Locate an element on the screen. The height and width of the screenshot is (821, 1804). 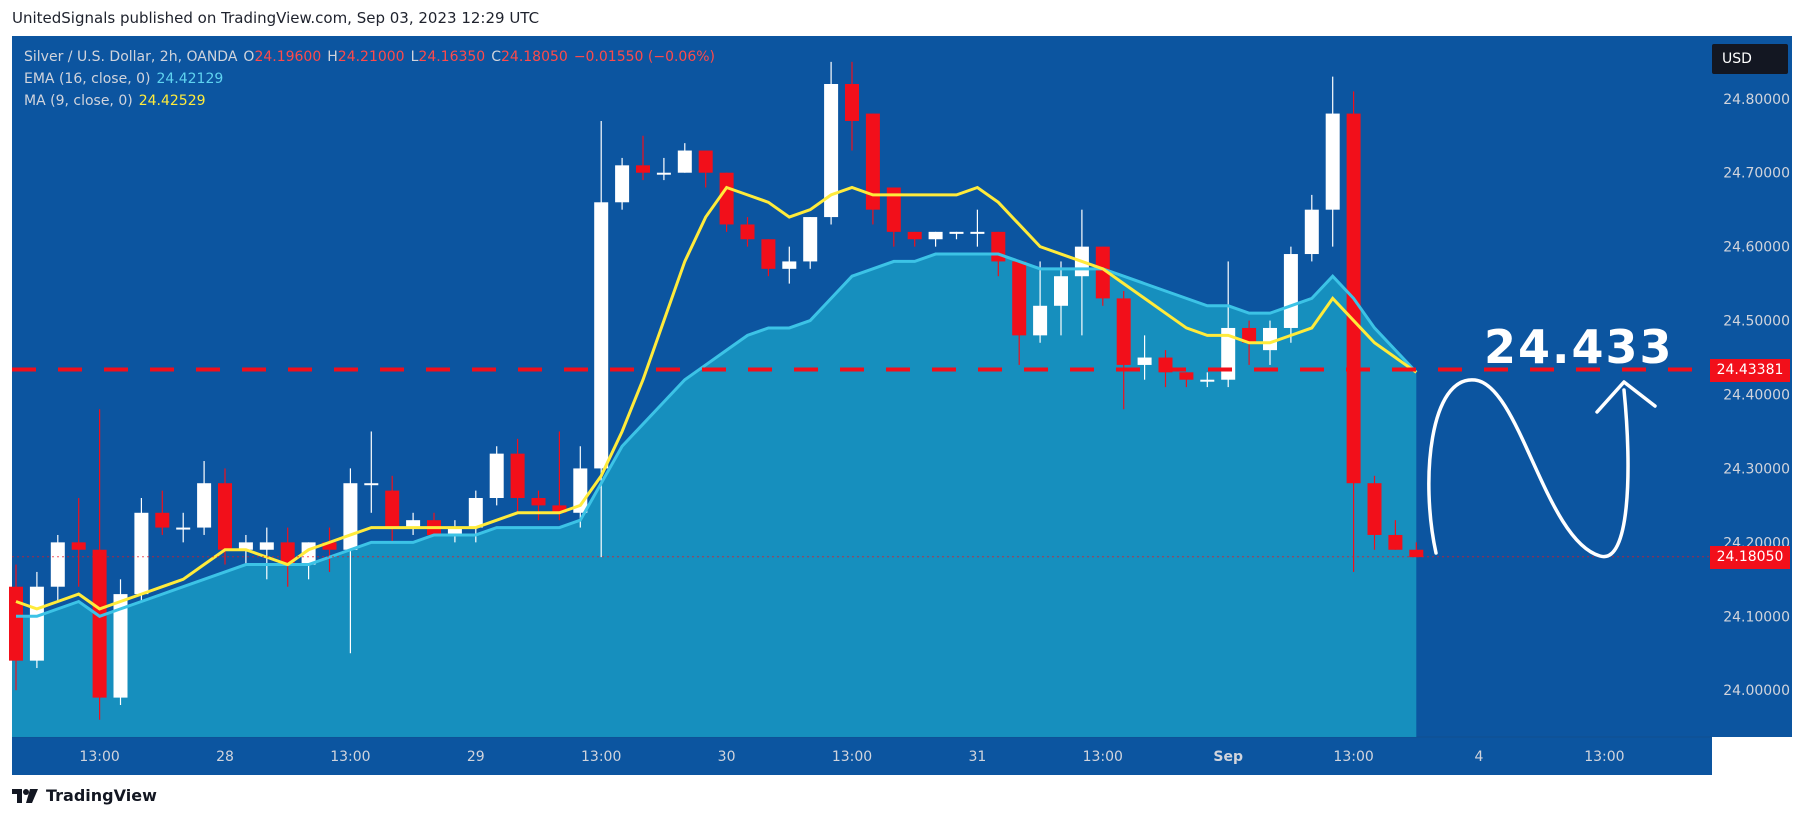
footer-brand: TradingView is located at coordinates (101, 795).